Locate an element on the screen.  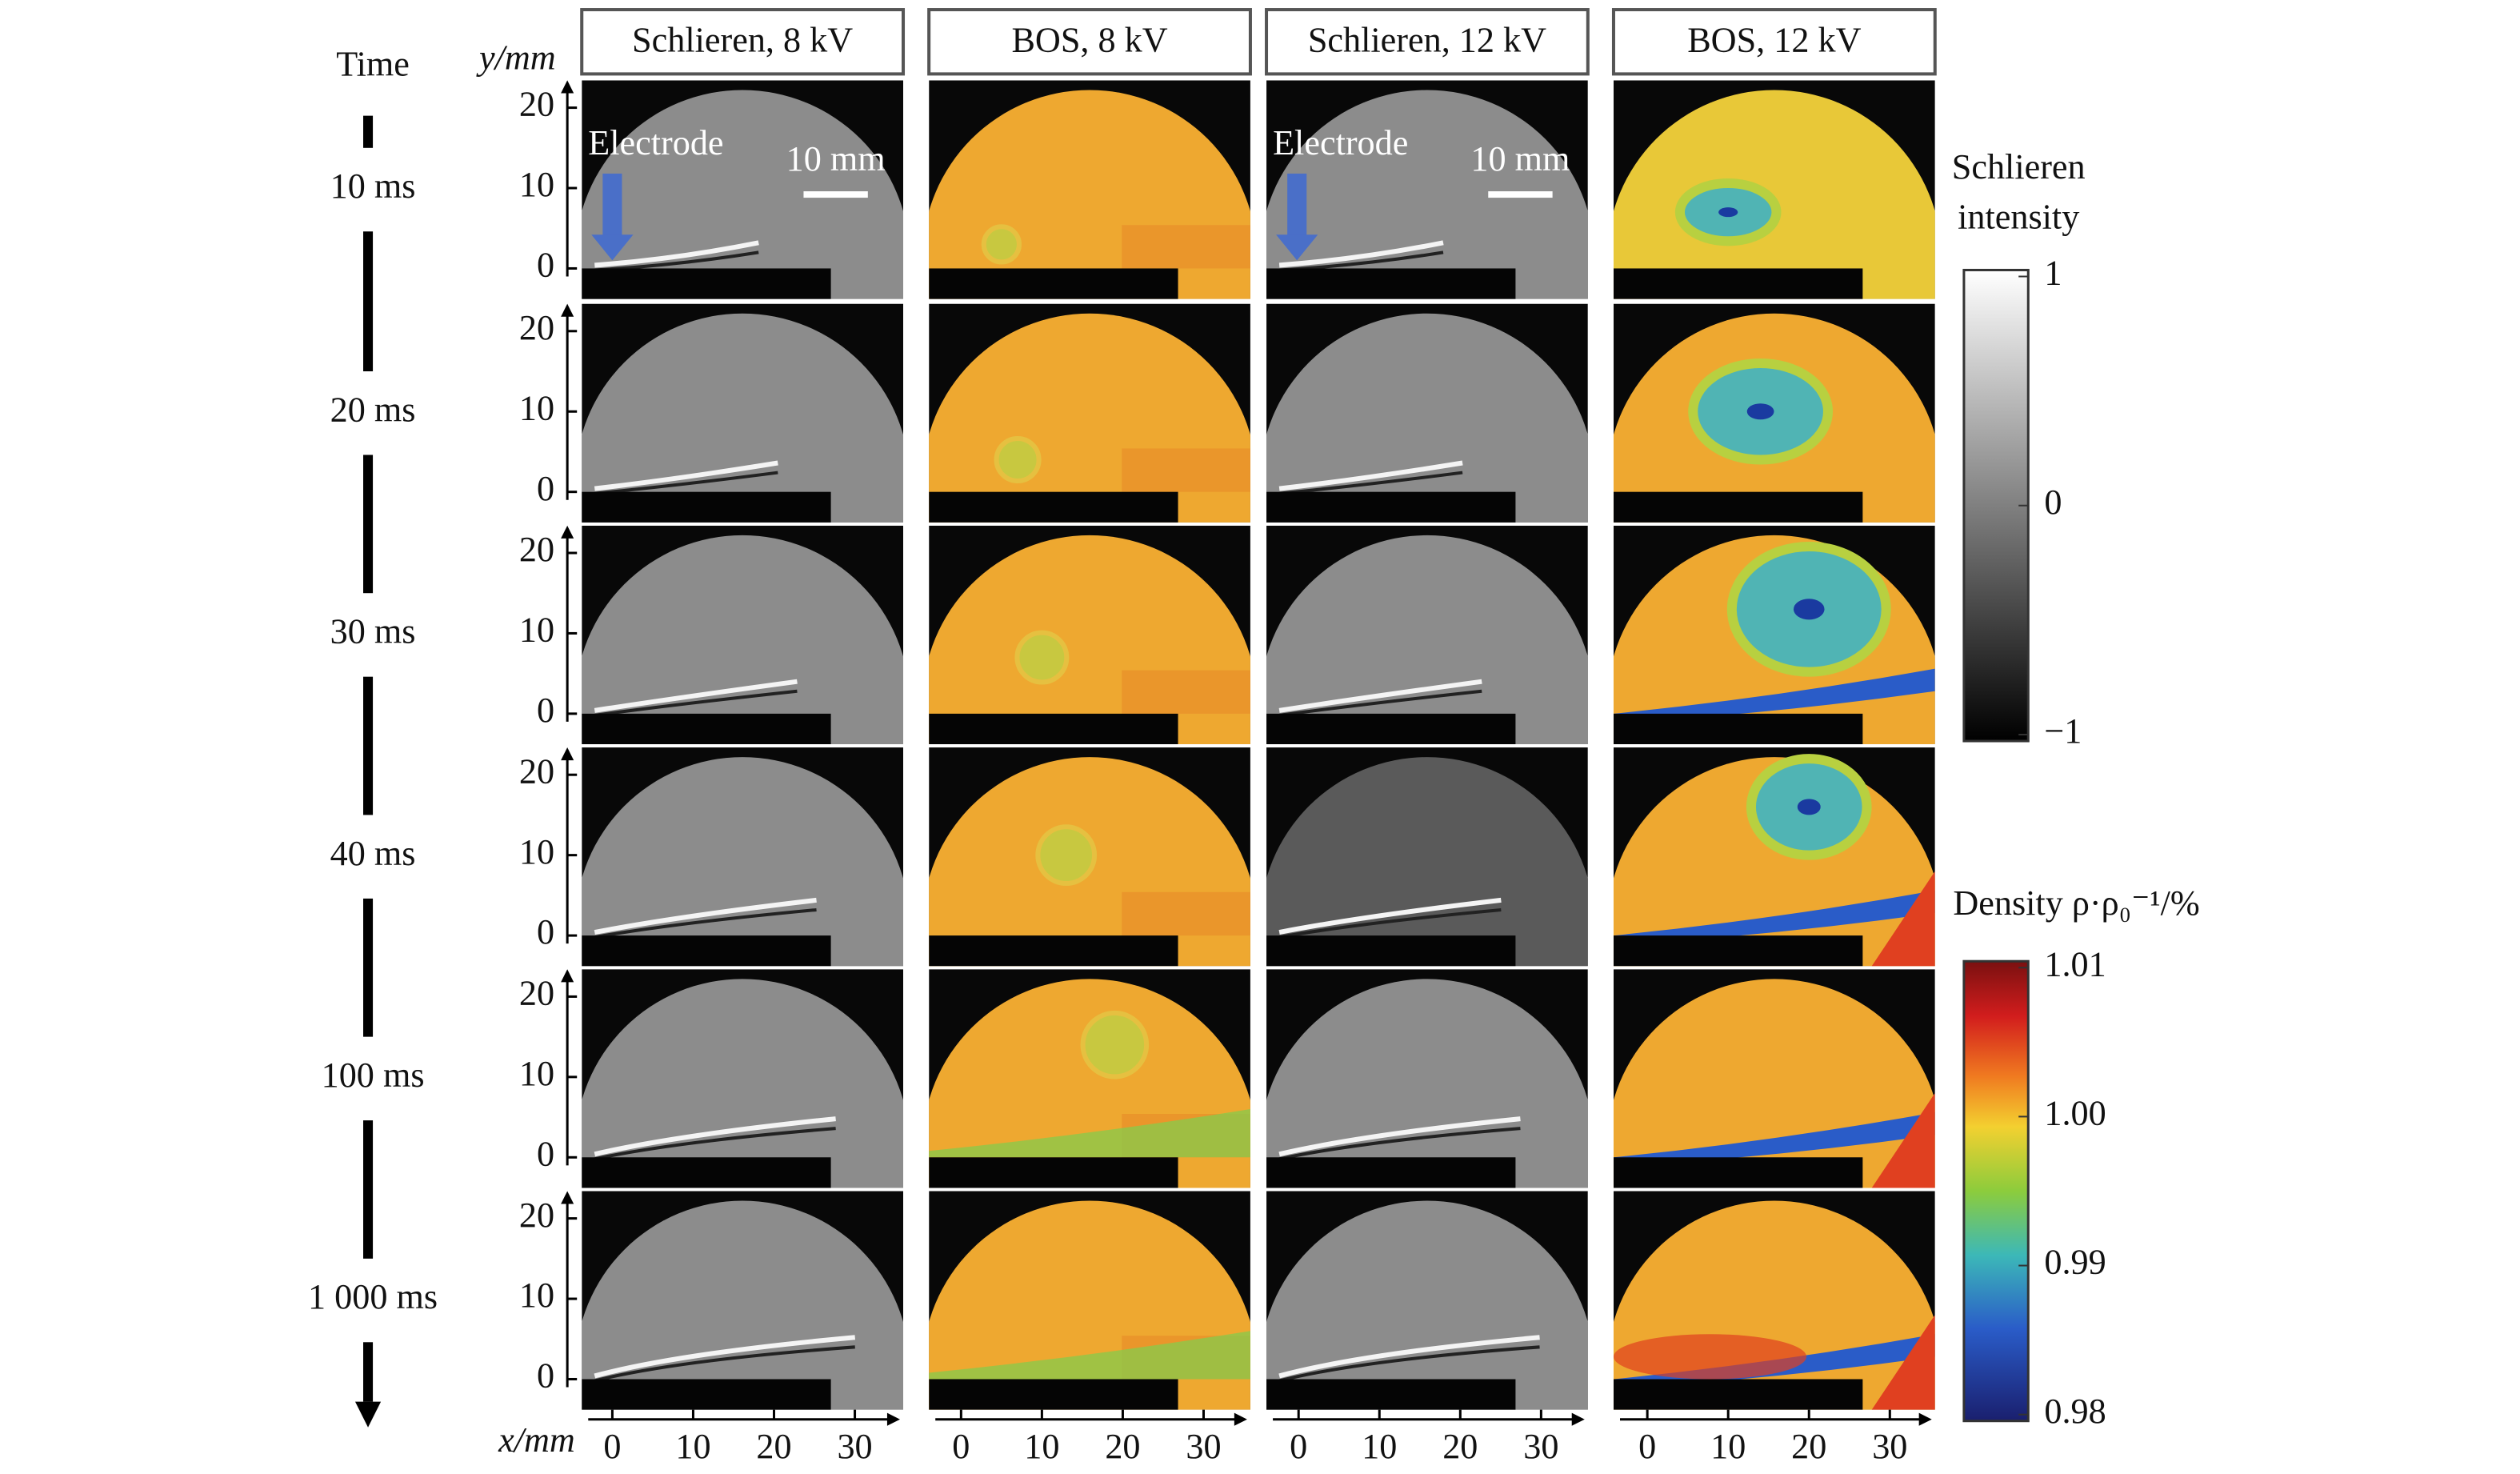
x-axis-arrow is located at coordinates (1240, 1419).